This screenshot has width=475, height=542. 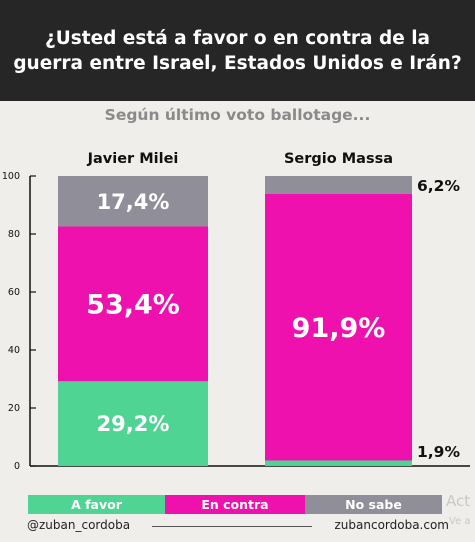 I want to click on activation-watermark: Act, so click(x=458, y=501).